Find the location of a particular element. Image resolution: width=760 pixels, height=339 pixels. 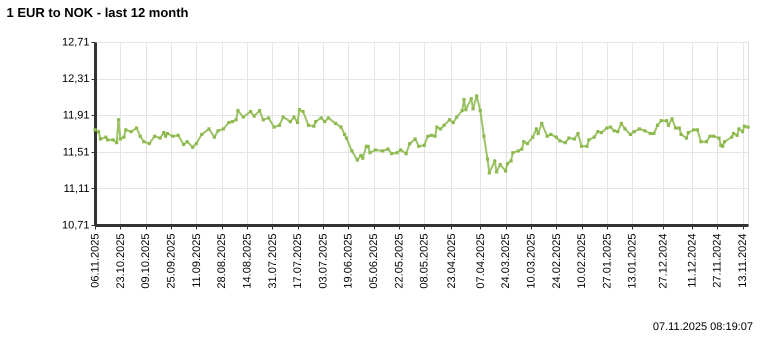

chart-title: 1 EUR to NOK - last 12 month is located at coordinates (97, 12).